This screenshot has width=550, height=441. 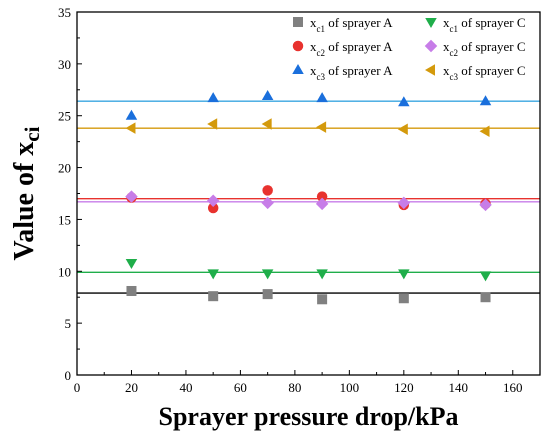 I want to click on legend-label: xc3 of sprayer C, so click(x=484, y=72).